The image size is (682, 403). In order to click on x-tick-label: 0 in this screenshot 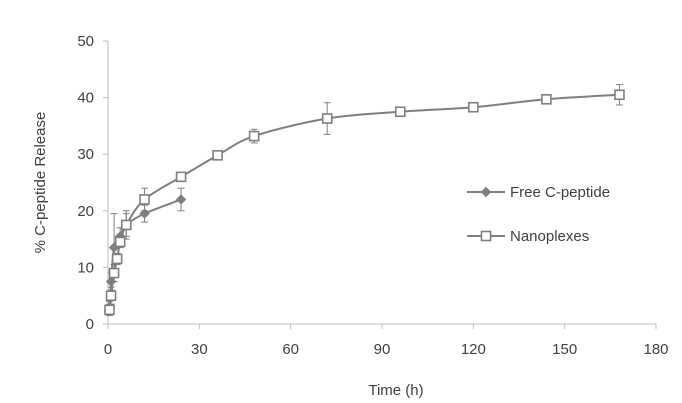, I will do `click(108, 349)`.